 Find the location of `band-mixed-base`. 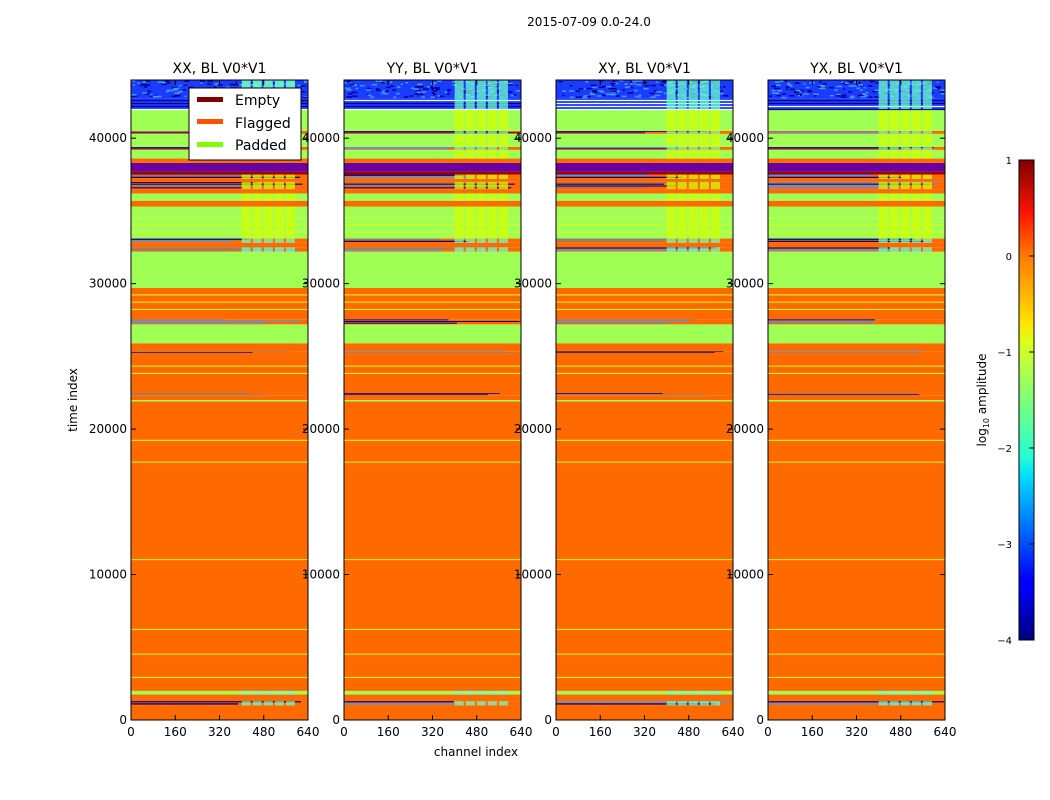

band-mixed-base is located at coordinates (644, 240).